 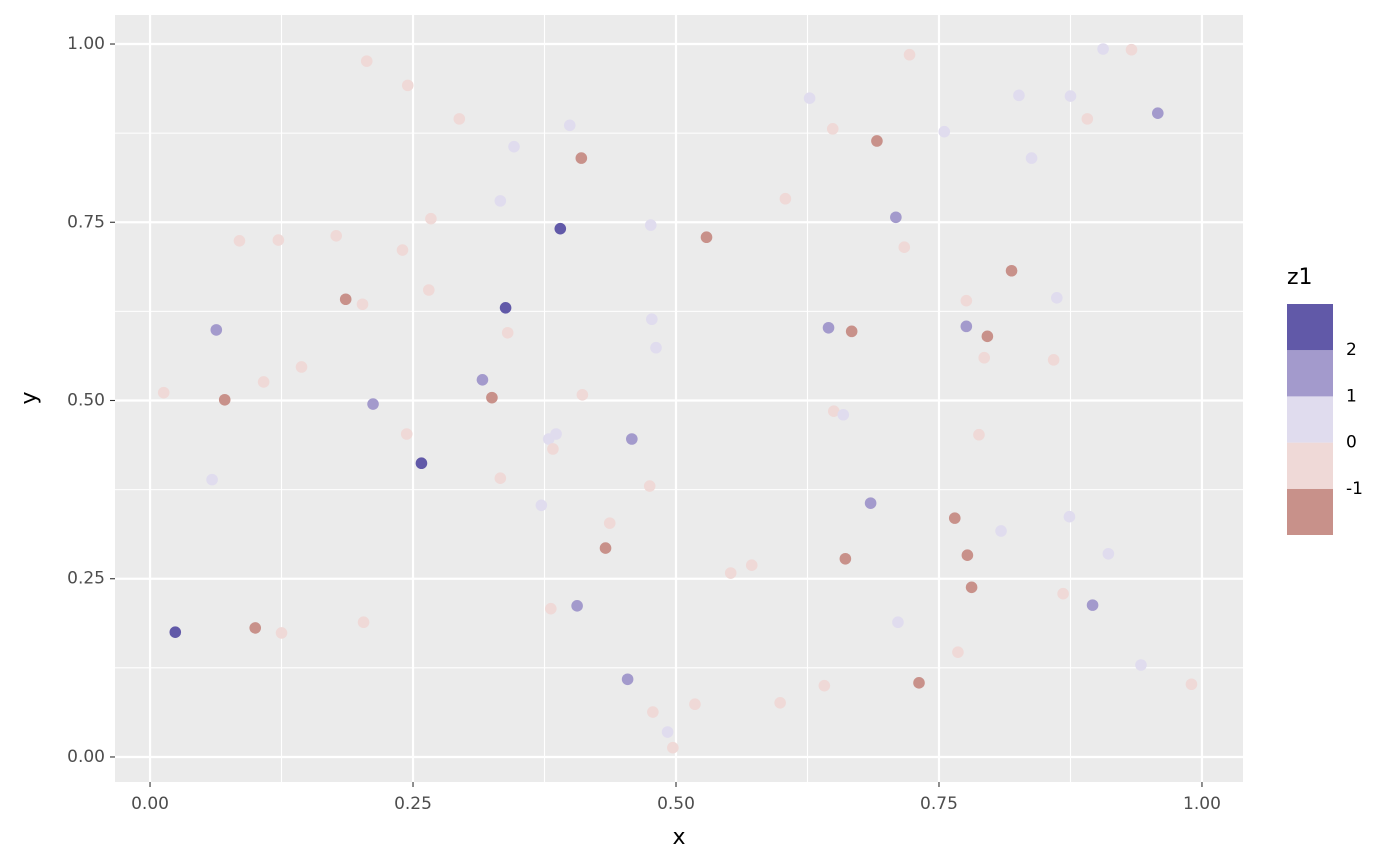 What do you see at coordinates (1202, 804) in the screenshot?
I see `x-tick-label: 1.00` at bounding box center [1202, 804].